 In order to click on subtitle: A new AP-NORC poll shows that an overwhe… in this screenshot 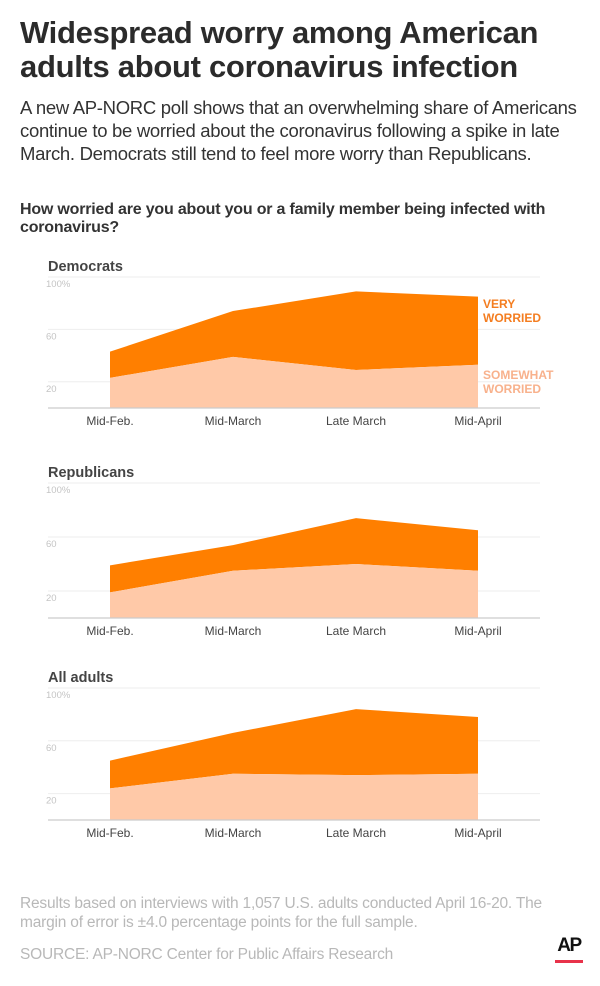, I will do `click(298, 130)`.